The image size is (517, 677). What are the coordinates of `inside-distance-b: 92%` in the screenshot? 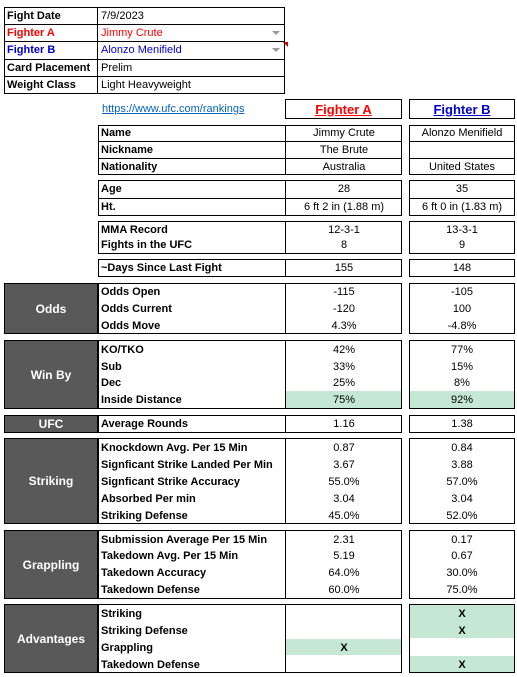 It's located at (462, 399).